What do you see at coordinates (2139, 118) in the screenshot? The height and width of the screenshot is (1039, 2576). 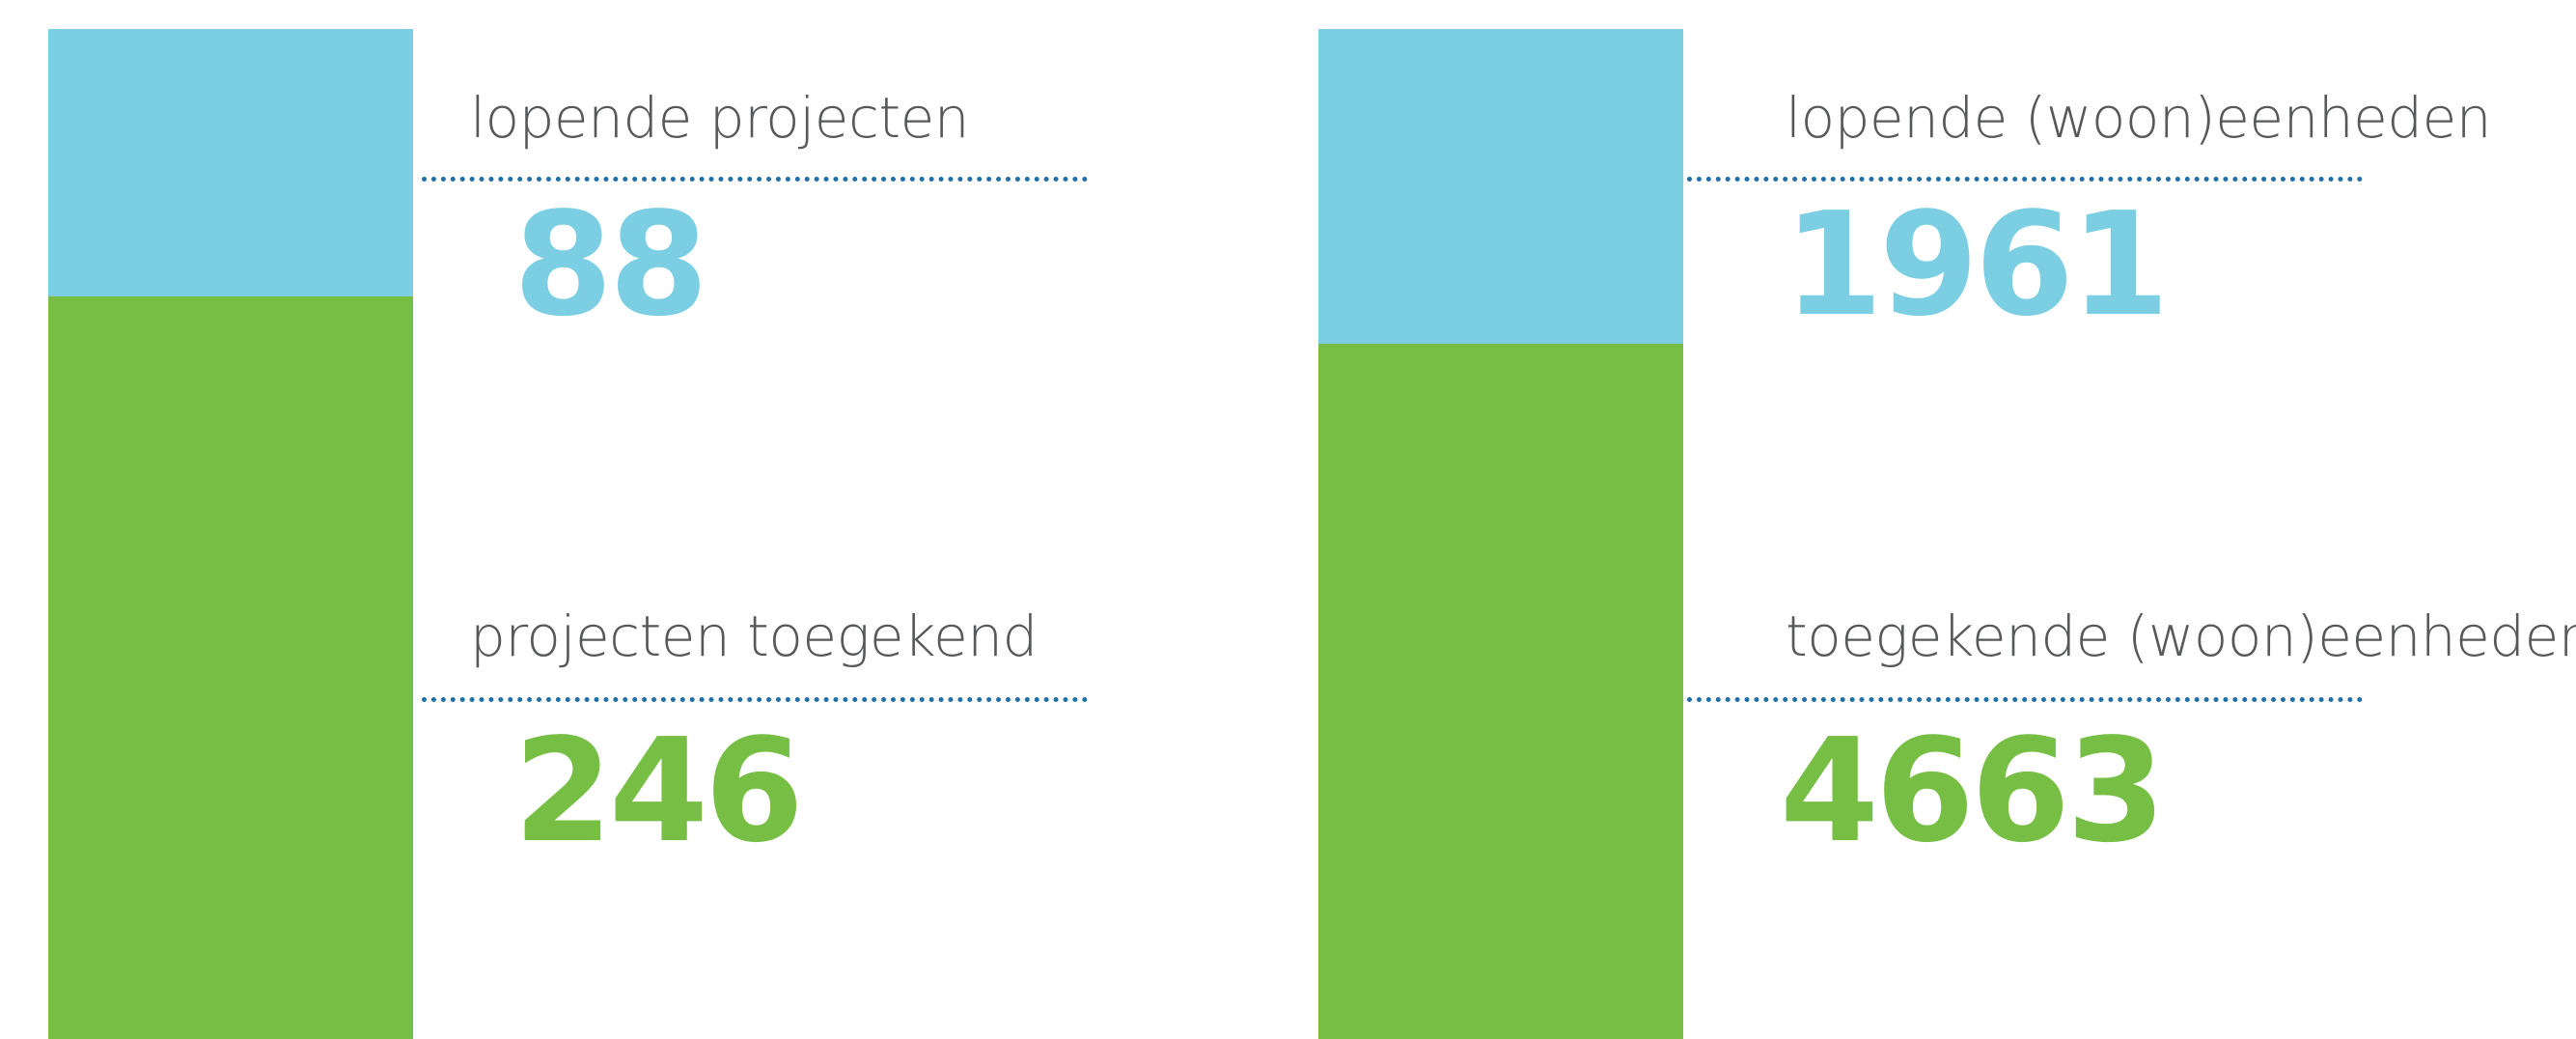 I see `running-units-label: lopende (woon)eenheden` at bounding box center [2139, 118].